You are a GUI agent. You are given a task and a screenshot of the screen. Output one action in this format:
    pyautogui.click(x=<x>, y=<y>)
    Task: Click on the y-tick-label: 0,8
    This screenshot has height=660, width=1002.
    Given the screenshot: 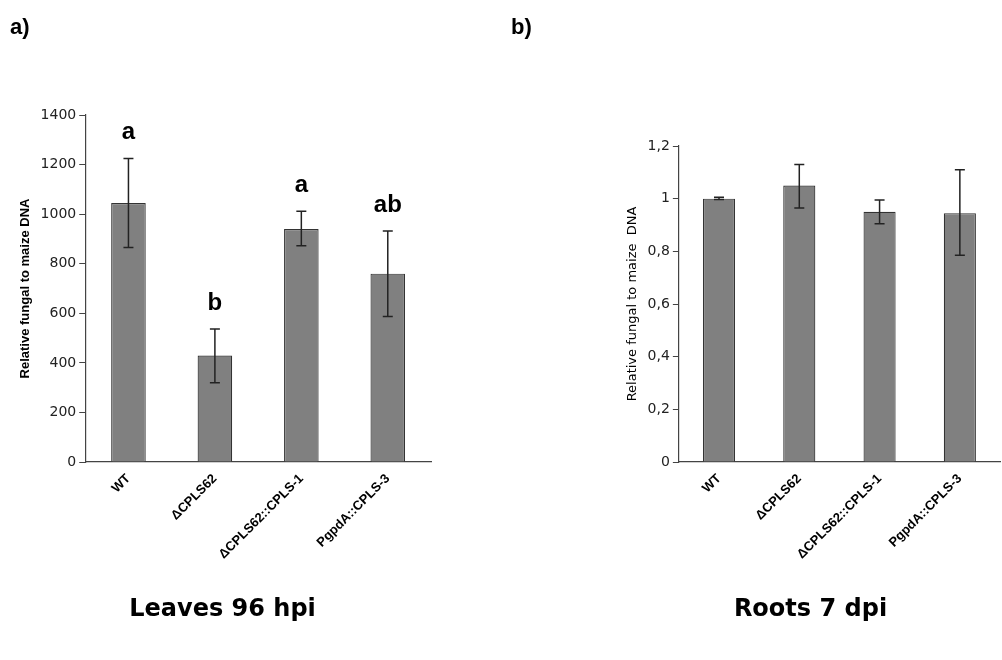 What is the action you would take?
    pyautogui.click(x=658, y=249)
    